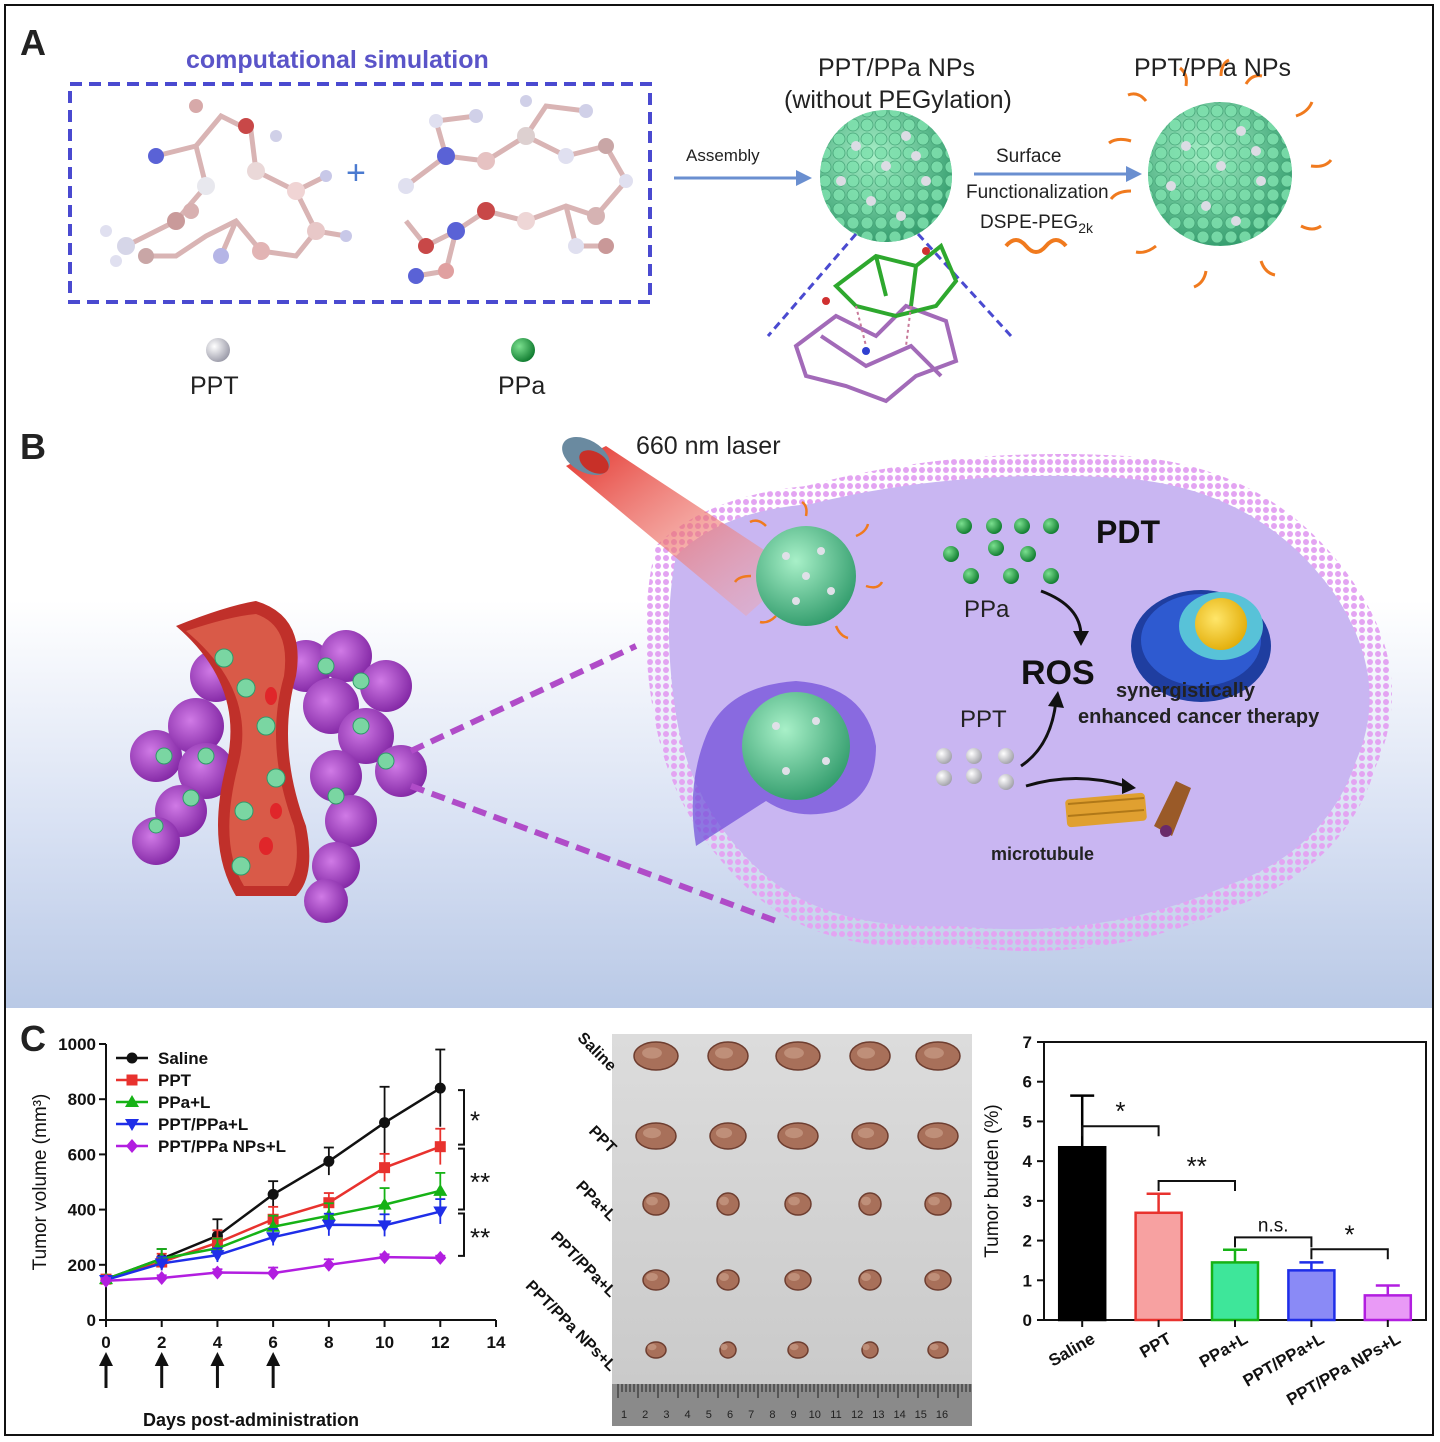  What do you see at coordinates (183, 1058) in the screenshot?
I see `legend-label: Saline` at bounding box center [183, 1058].